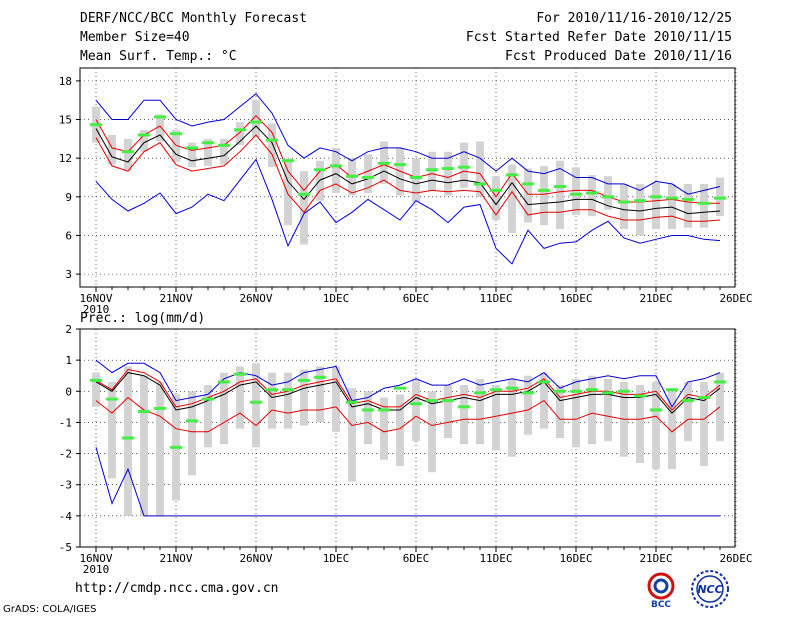  I want to click on ncc-logo: NCC, so click(710, 589).